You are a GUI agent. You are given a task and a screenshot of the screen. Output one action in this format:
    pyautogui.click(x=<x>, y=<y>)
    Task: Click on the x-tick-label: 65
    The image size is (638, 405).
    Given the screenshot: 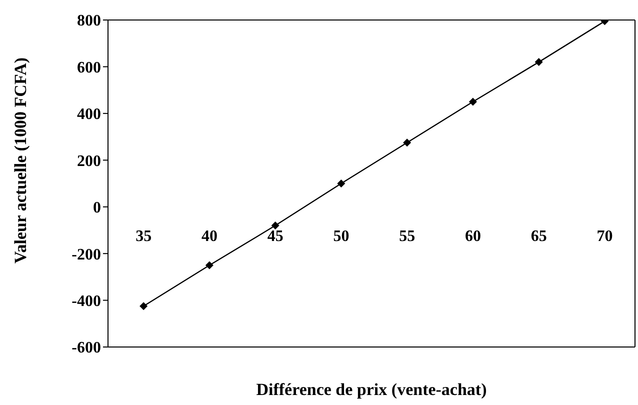 What is the action you would take?
    pyautogui.click(x=538, y=236)
    